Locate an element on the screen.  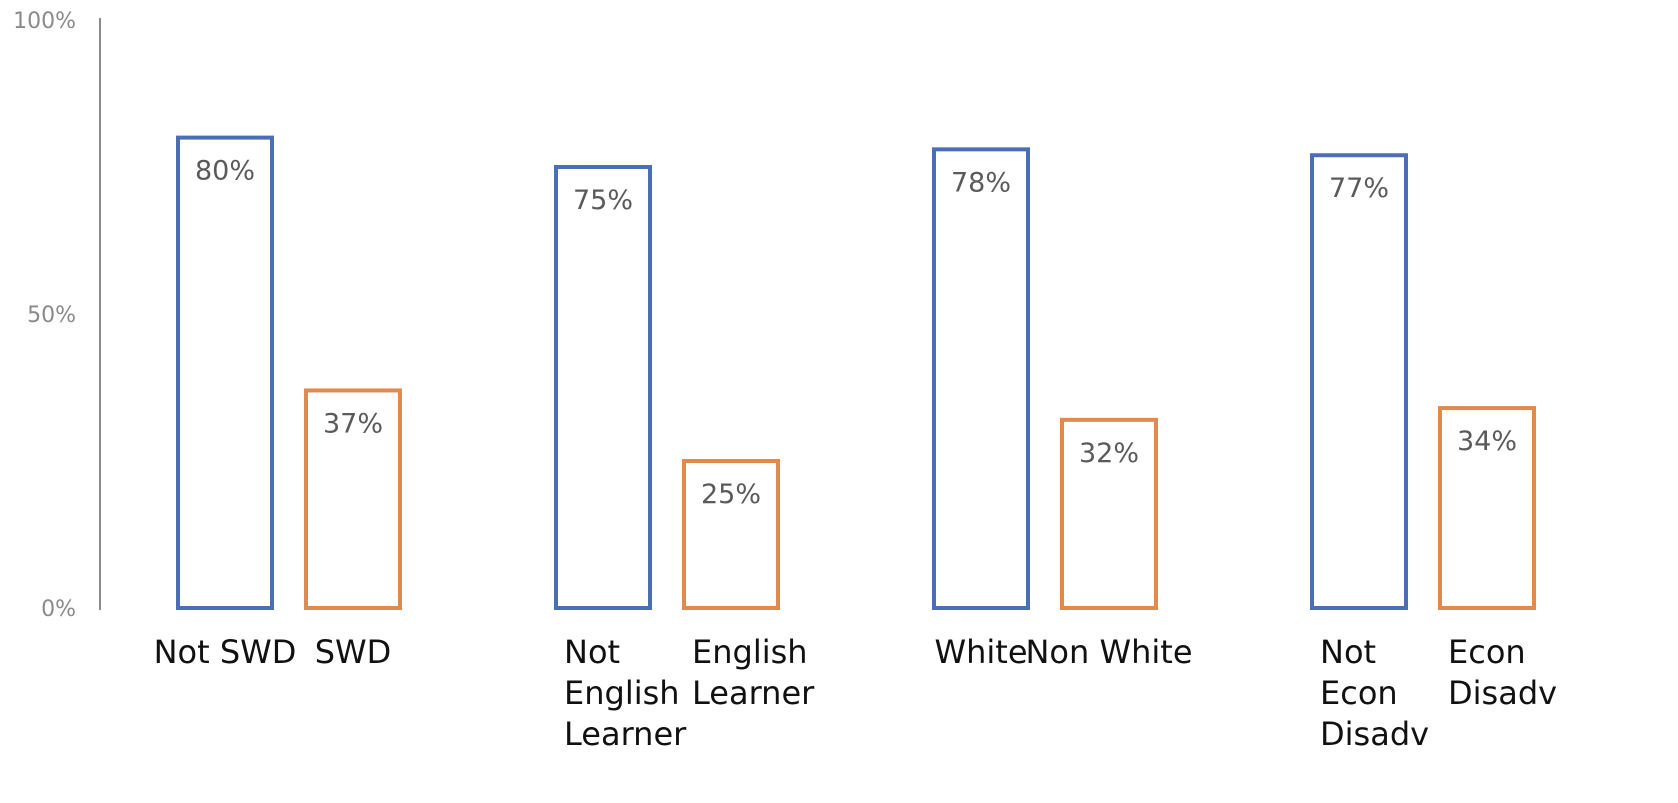
data-label: 32% is located at coordinates (1109, 453).